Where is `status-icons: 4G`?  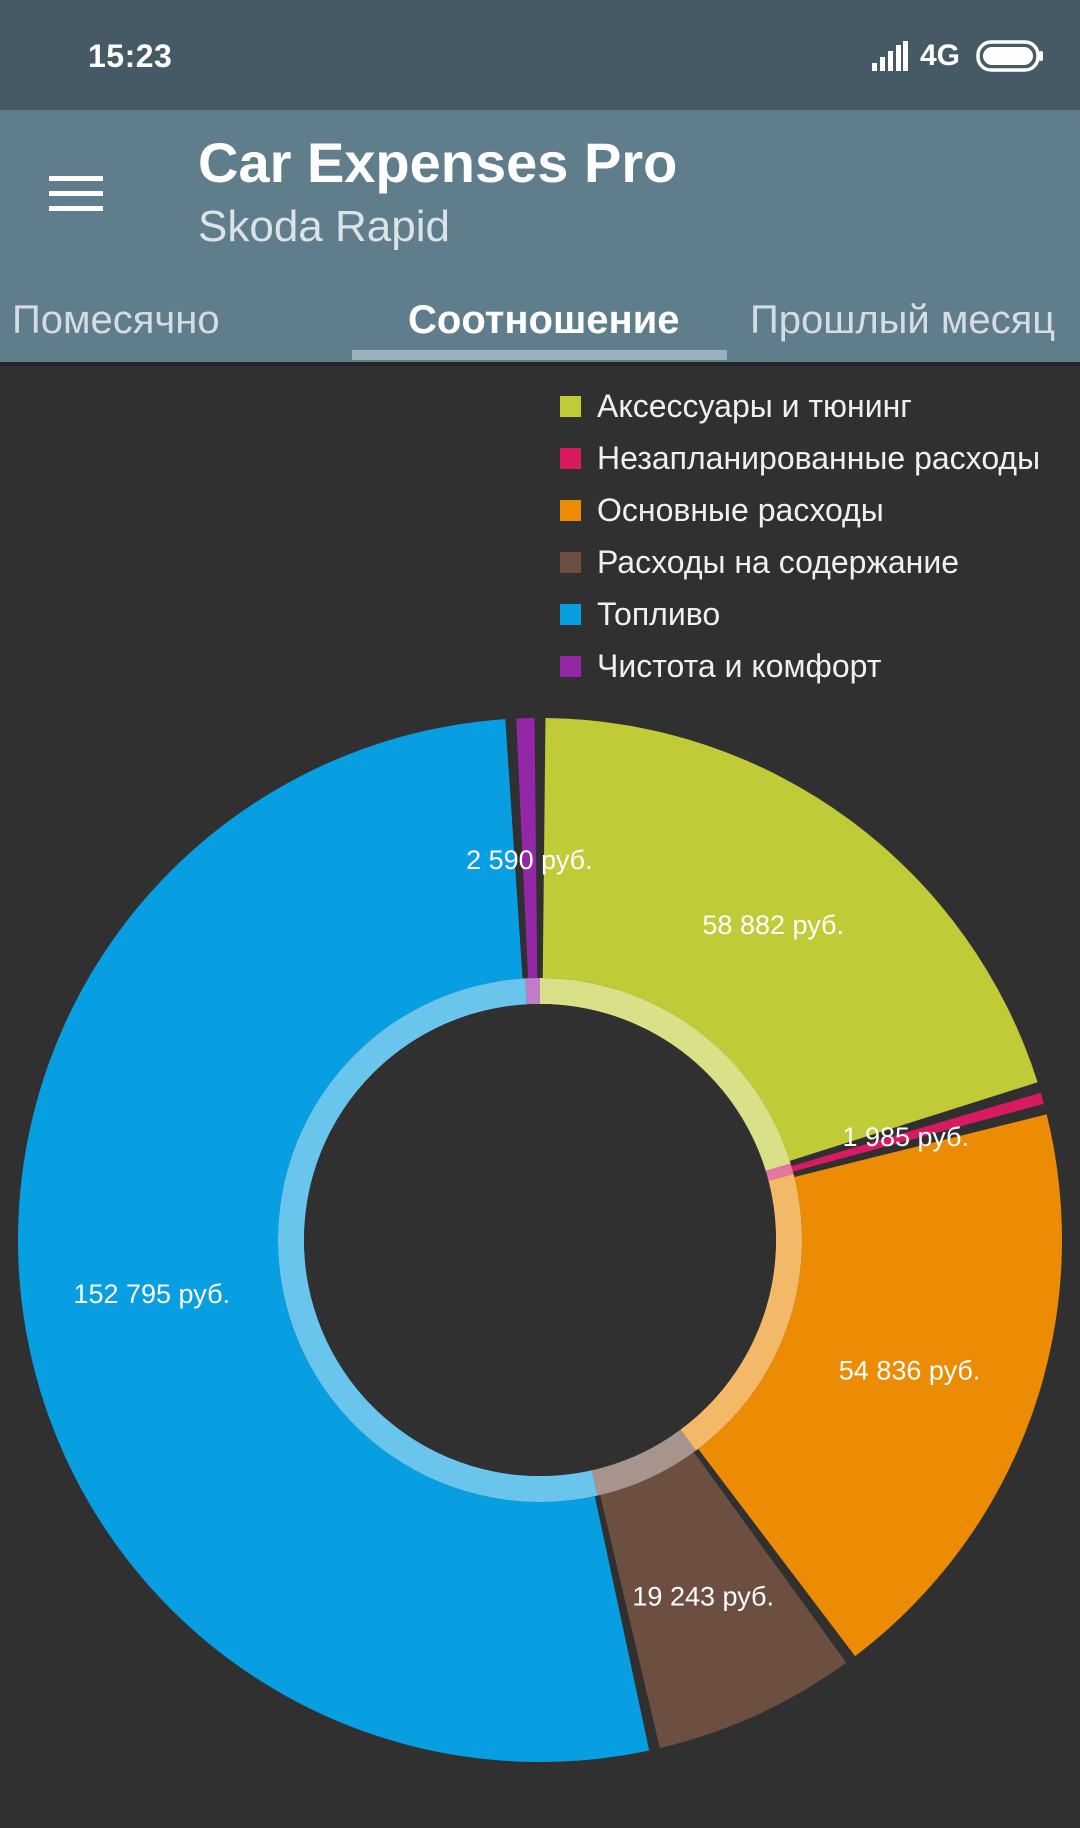
status-icons: 4G is located at coordinates (957, 56).